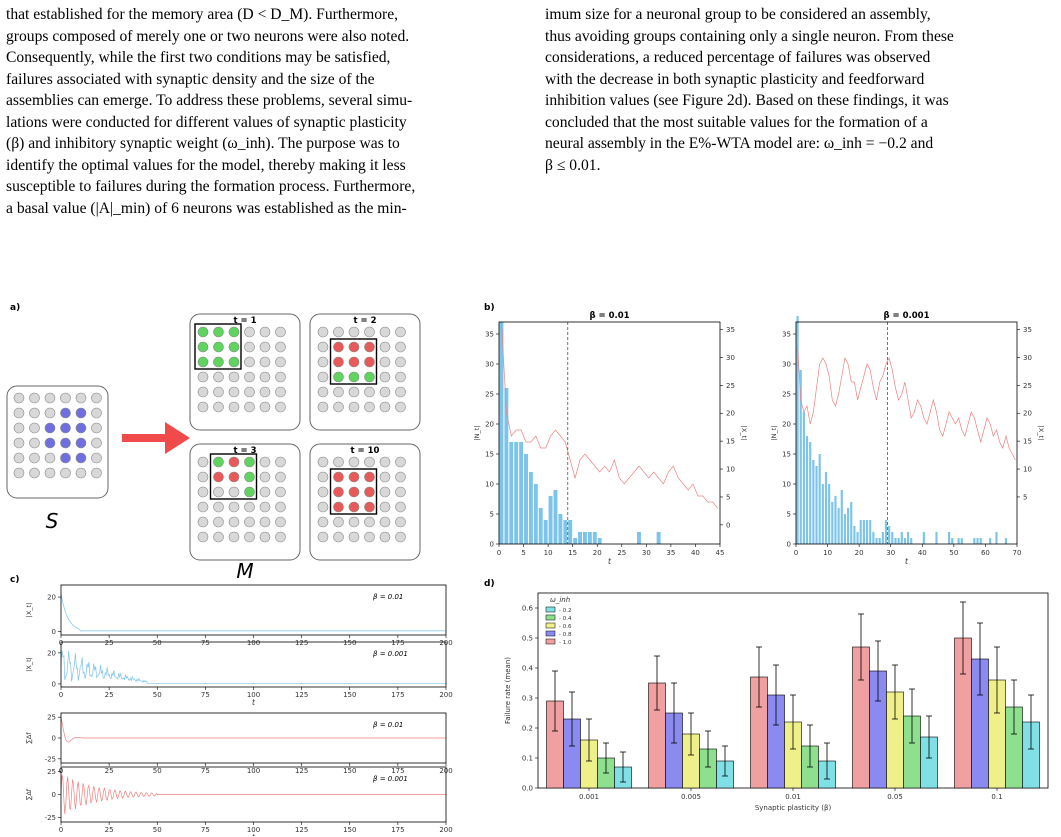 This screenshot has width=1061, height=837. I want to click on y-tick-label: 0.1, so click(527, 759).